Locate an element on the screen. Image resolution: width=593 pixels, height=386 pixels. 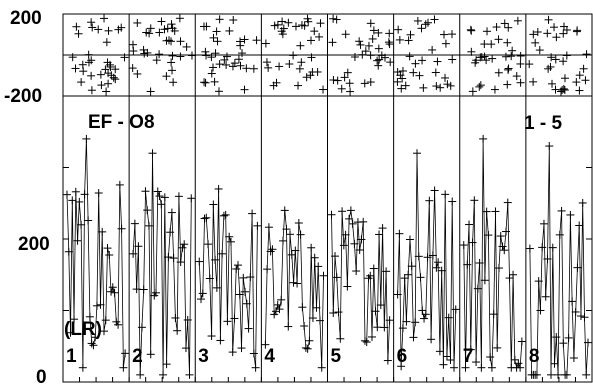
residuals-ytick-top: 200 is located at coordinates (26, 18).